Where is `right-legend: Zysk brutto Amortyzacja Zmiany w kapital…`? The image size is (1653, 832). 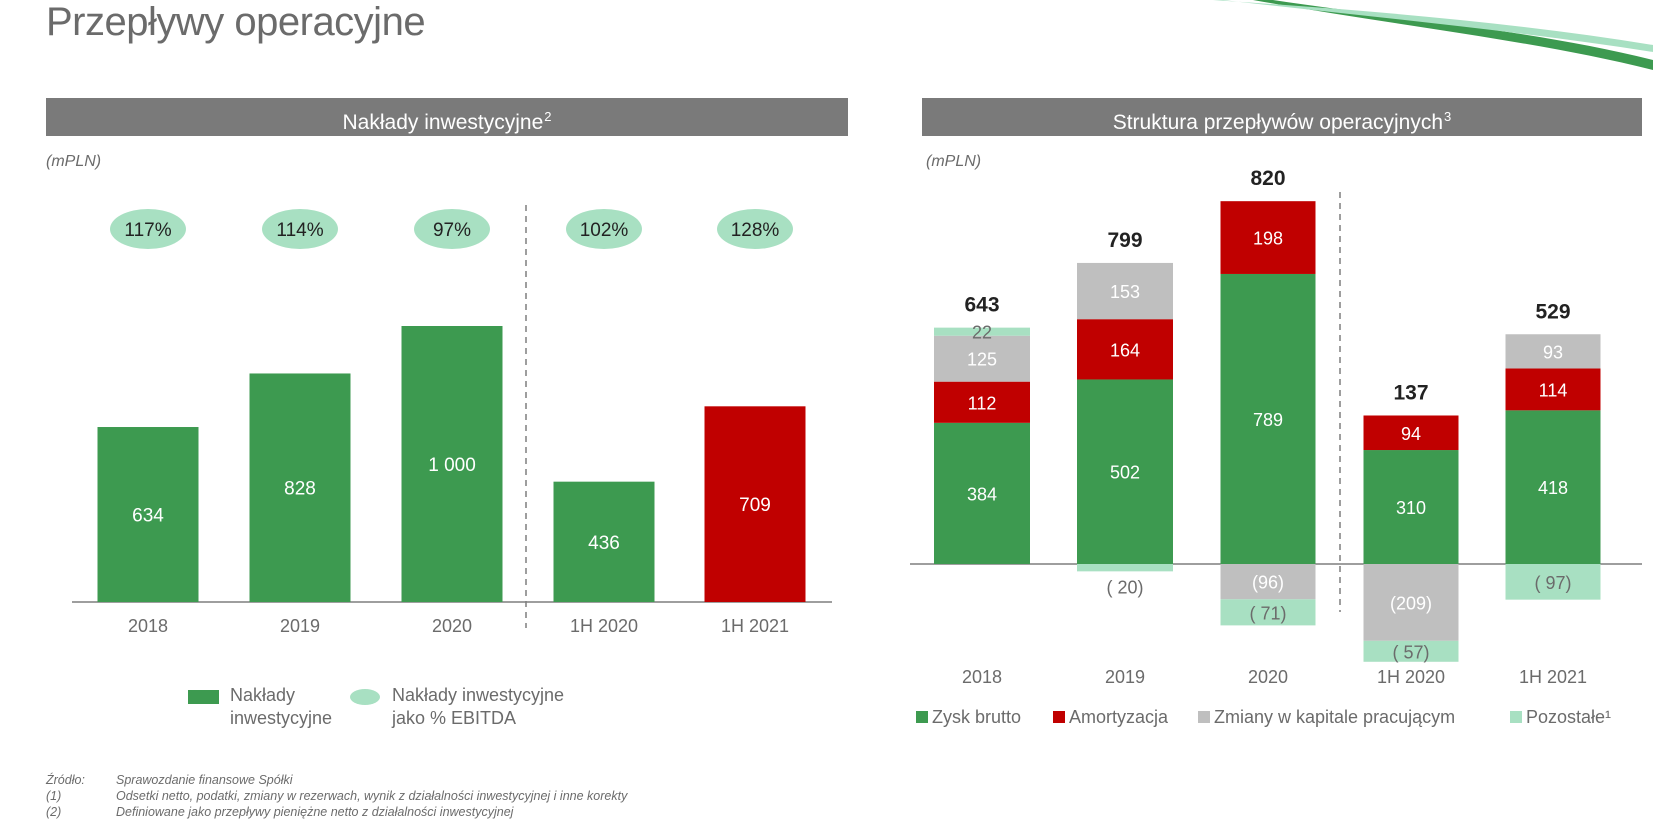
right-legend: Zysk brutto Amortyzacja Zmiany w kapital… is located at coordinates (1281, 719).